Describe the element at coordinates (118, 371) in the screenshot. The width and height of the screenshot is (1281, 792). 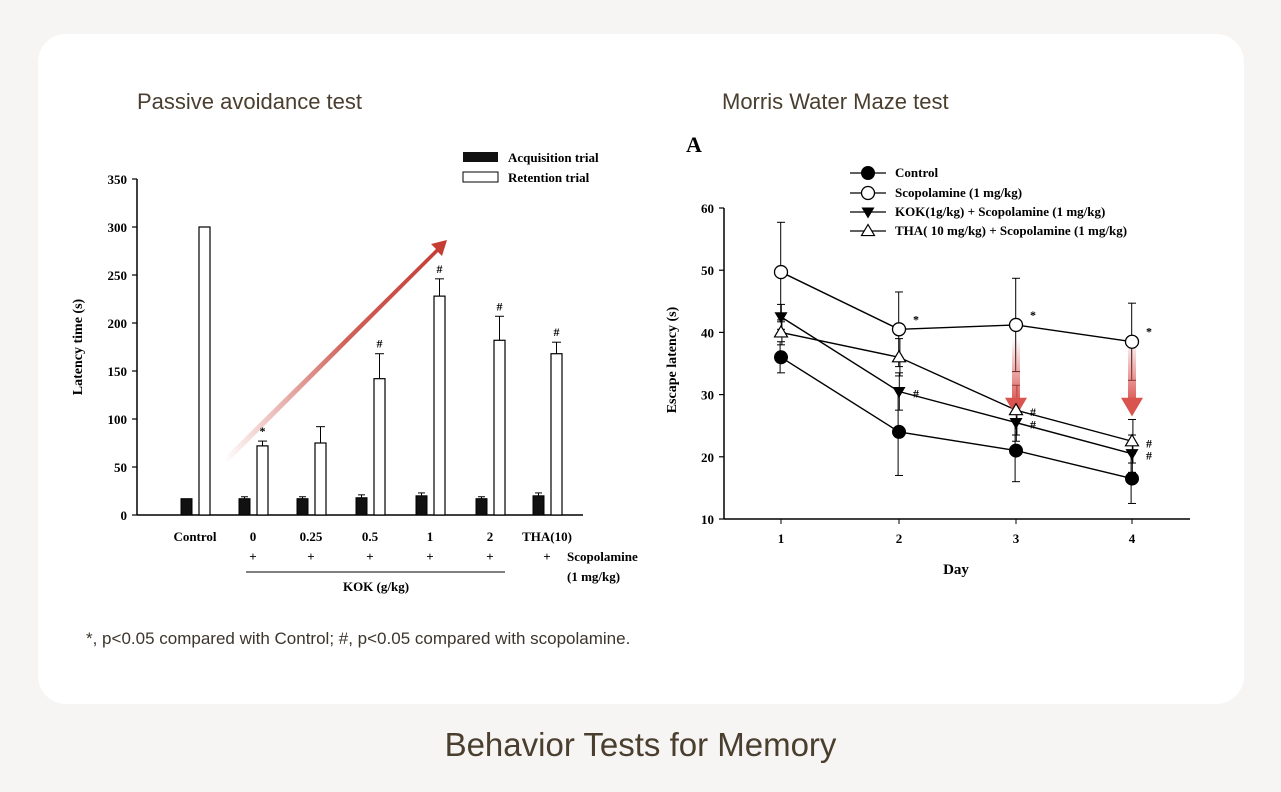
I see `bar-y-tick-label: 150` at that location.